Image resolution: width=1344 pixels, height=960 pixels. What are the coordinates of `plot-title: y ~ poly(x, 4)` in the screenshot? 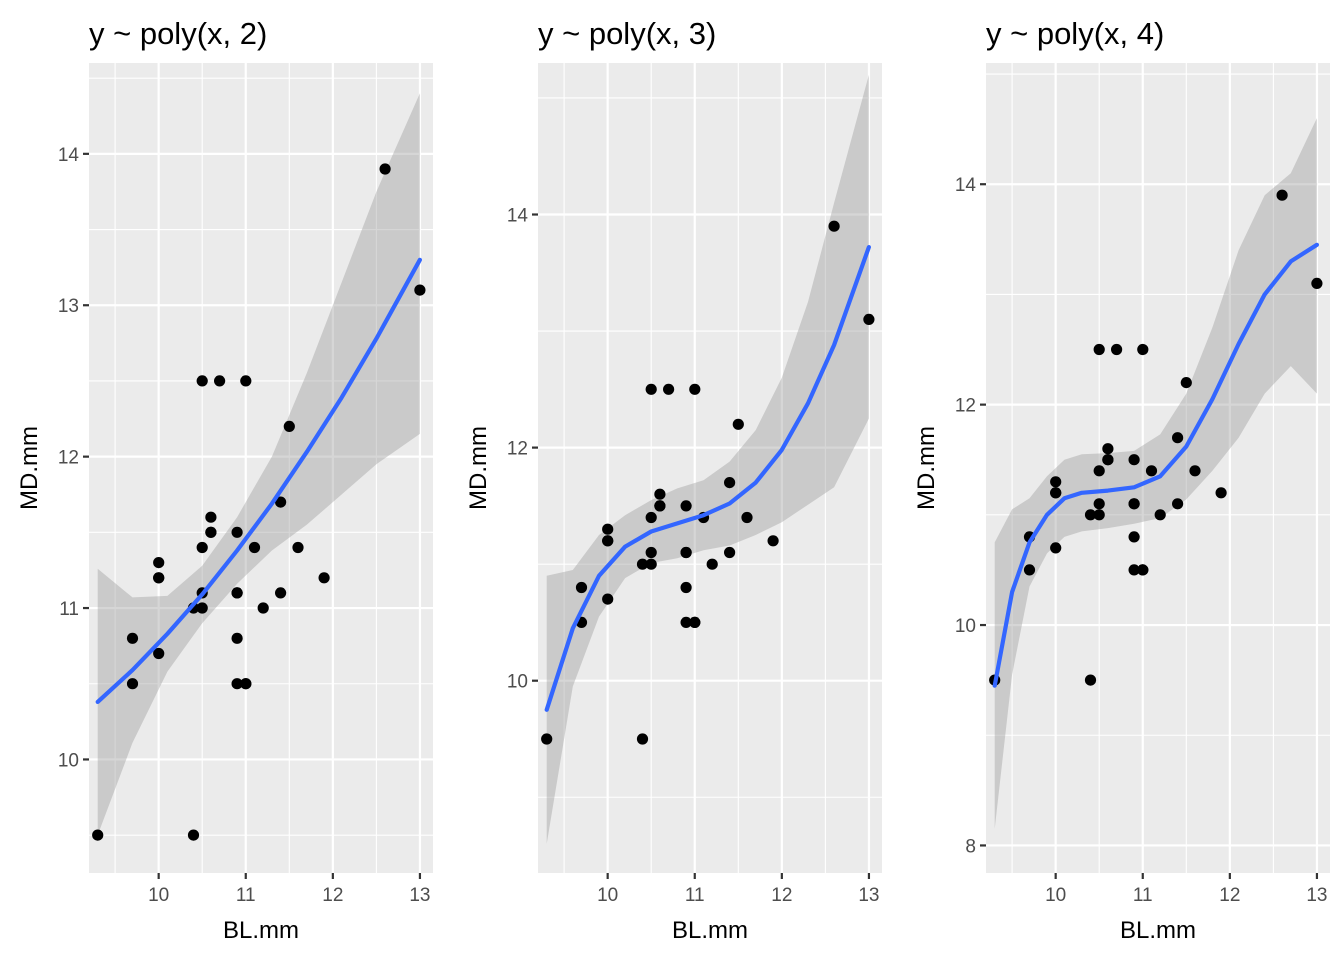 It's located at (1075, 33).